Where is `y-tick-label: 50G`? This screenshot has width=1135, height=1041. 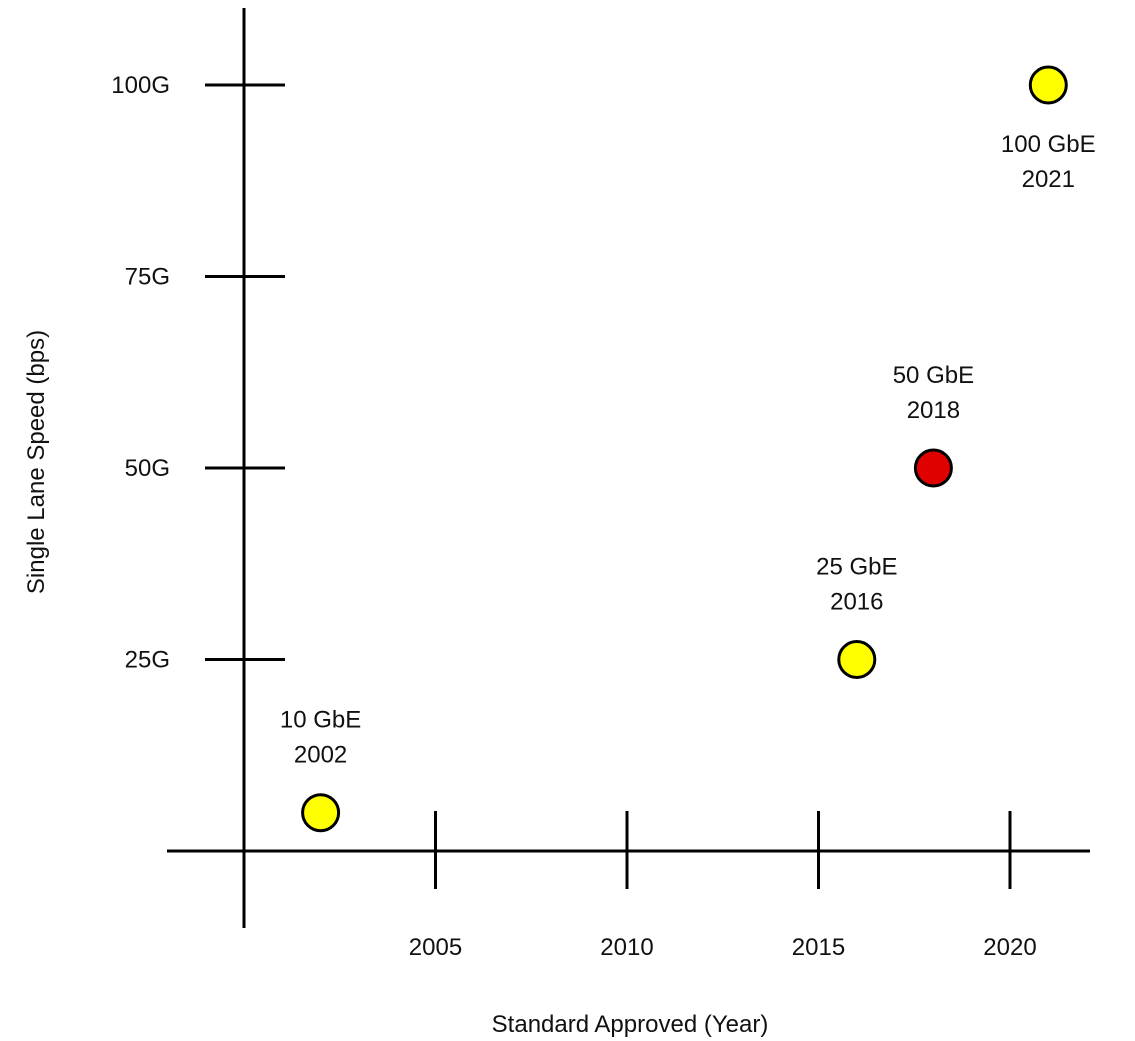 y-tick-label: 50G is located at coordinates (147, 468).